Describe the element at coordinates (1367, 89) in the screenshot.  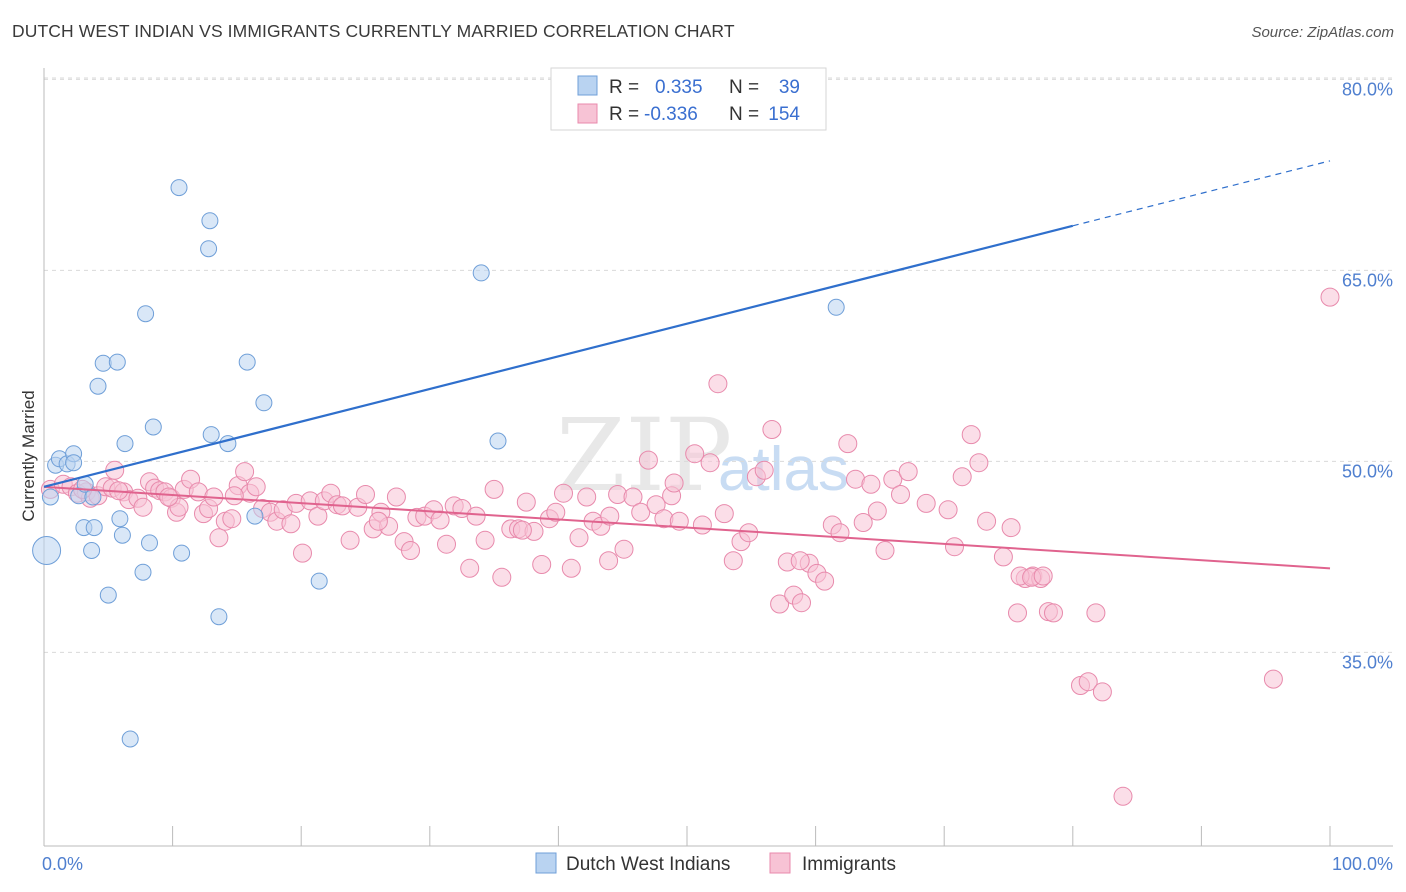
I see `y-tick-label-80: 80.0%` at that location.